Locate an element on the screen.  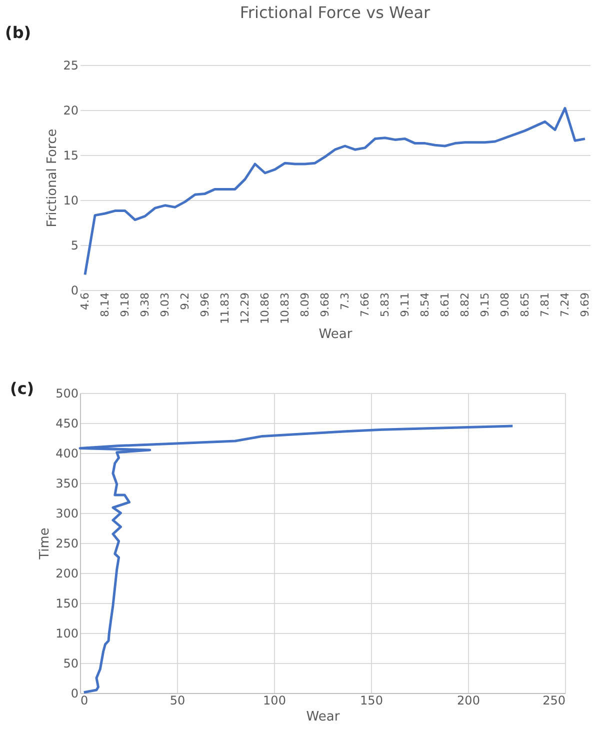
chart-title: Frictional Force vs Wear is located at coordinates (335, 12).